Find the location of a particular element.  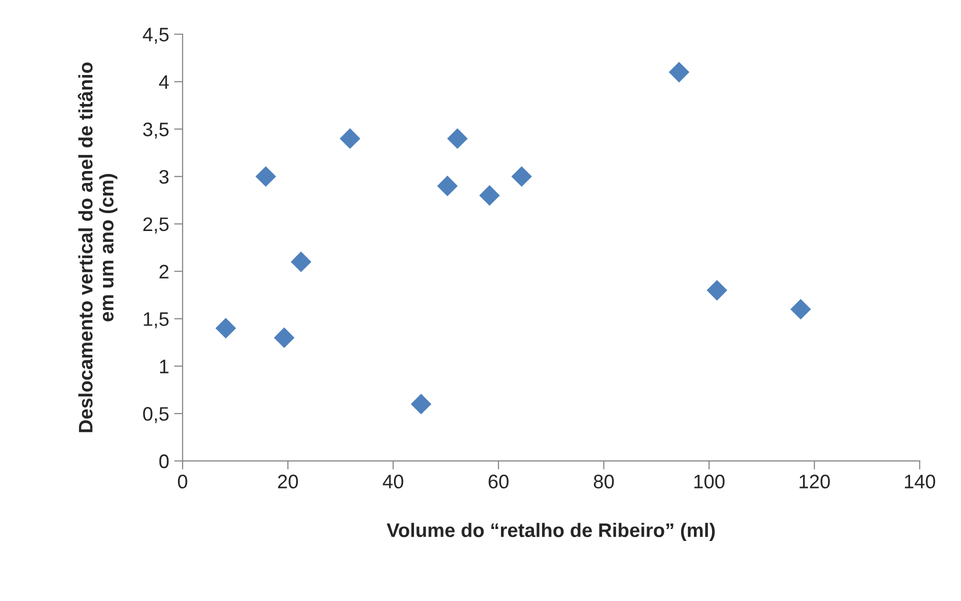

y-tick-label: 4 is located at coordinates (164, 82).